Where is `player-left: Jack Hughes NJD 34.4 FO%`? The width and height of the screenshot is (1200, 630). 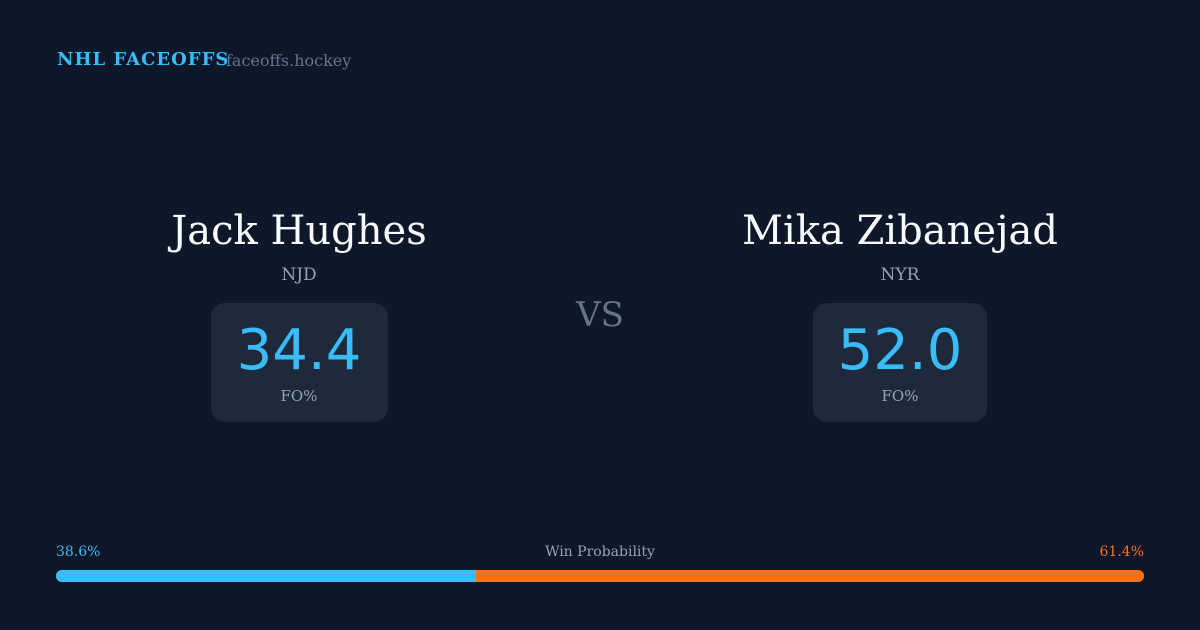 player-left: Jack Hughes NJD 34.4 FO% is located at coordinates (299, 313).